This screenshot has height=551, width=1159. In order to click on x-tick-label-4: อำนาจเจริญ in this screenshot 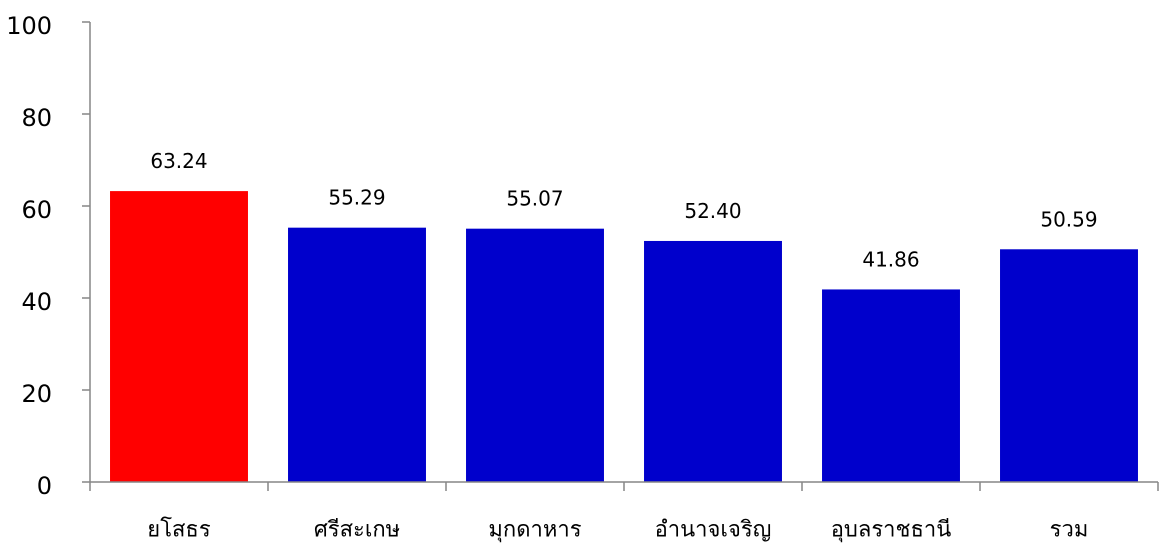, I will do `click(713, 530)`.